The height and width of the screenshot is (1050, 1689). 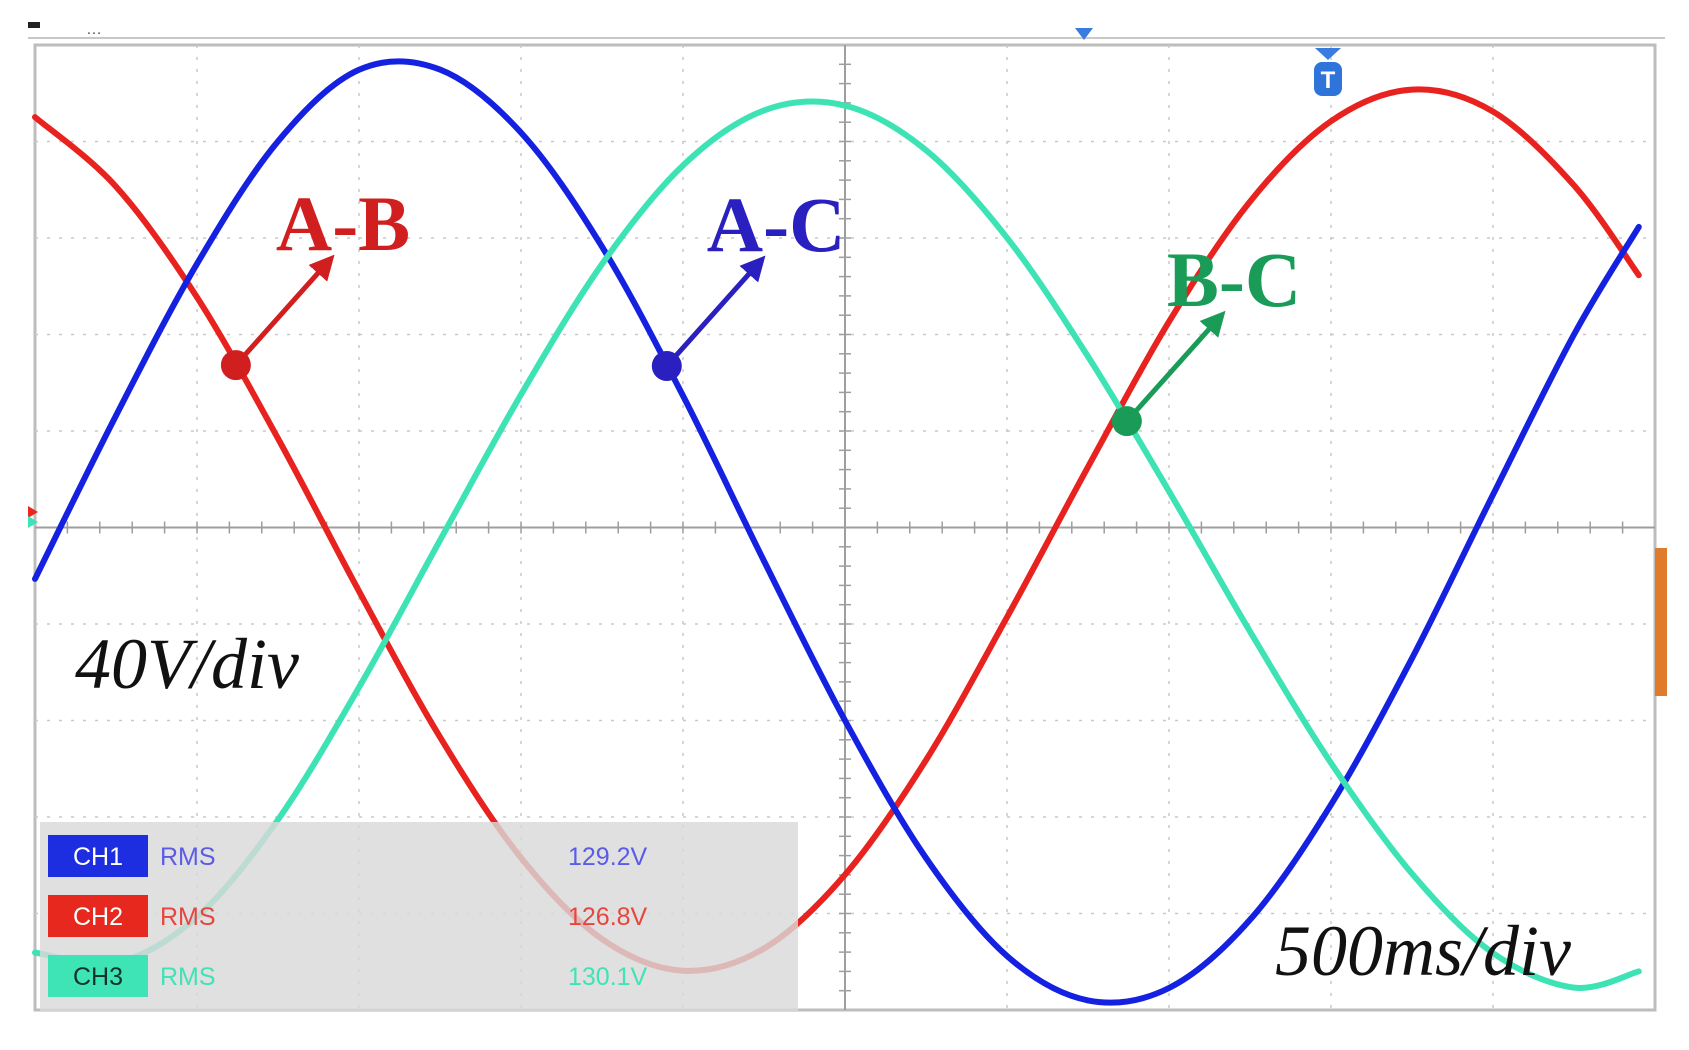 I want to click on annotation-label: B-C, so click(x=1234, y=279).